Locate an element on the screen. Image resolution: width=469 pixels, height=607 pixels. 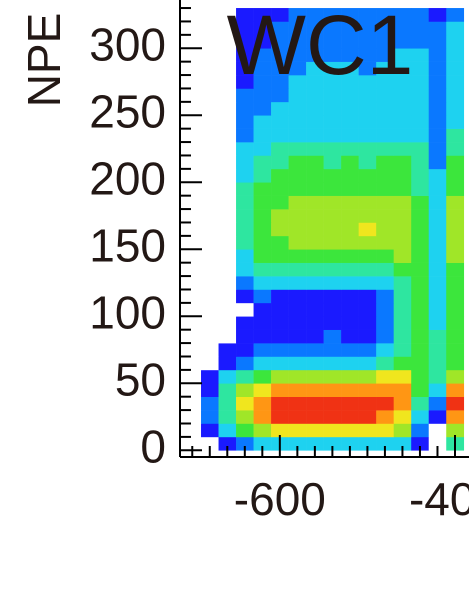
y-tick-label: 200 is located at coordinates (127, 178).